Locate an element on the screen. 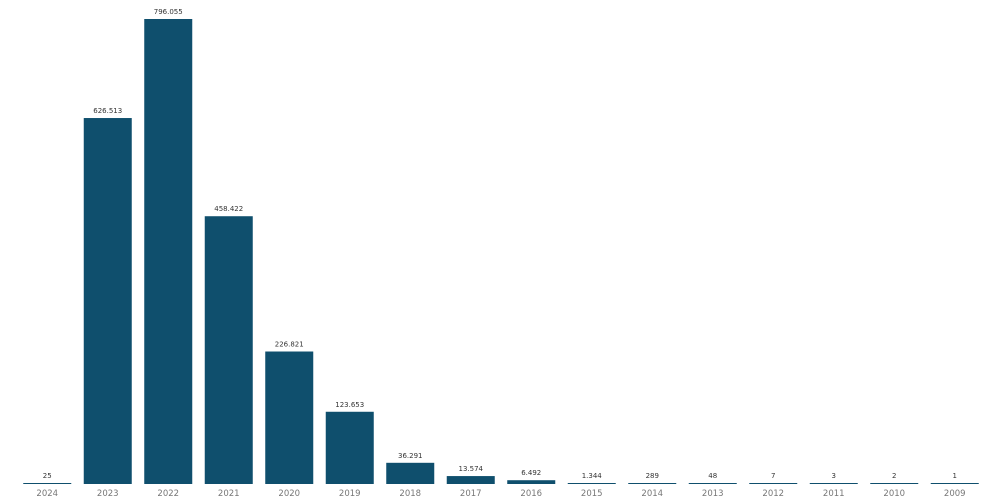  bar-2018 is located at coordinates (410, 473).